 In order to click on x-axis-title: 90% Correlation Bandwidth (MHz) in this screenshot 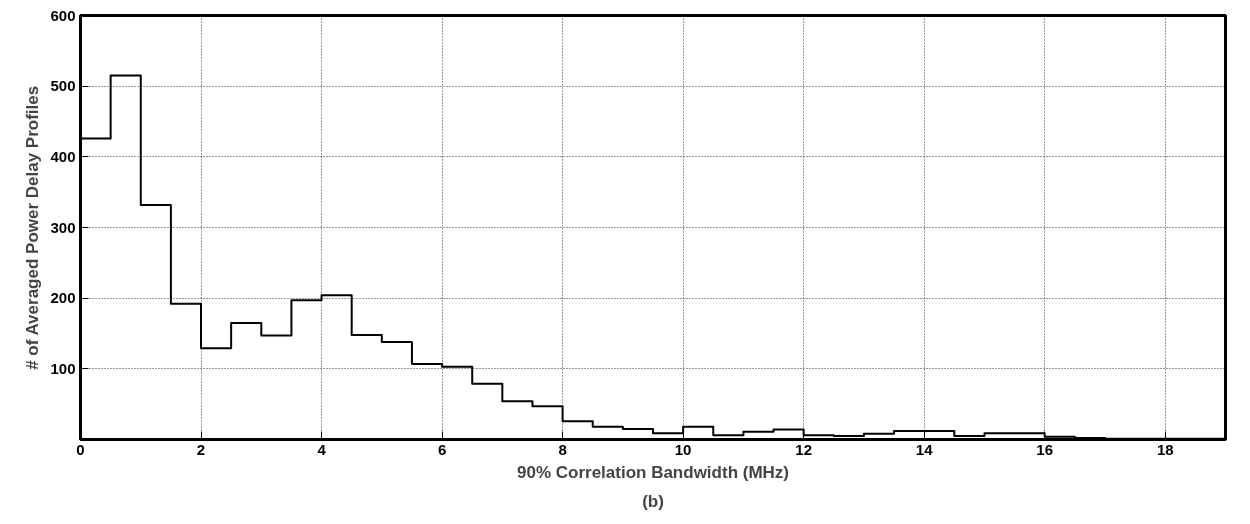, I will do `click(653, 472)`.